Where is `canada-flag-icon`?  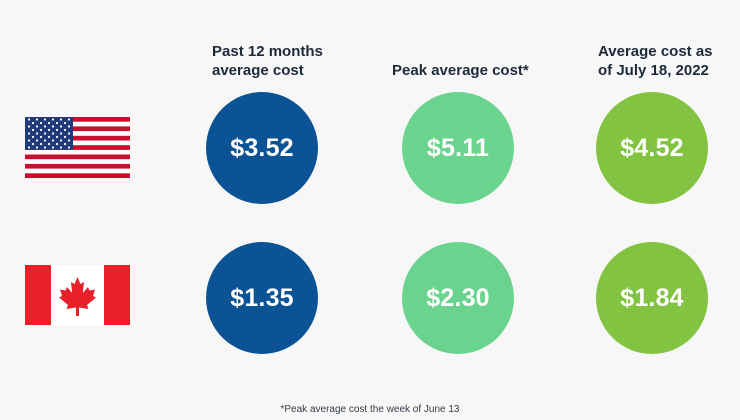
canada-flag-icon is located at coordinates (77, 295).